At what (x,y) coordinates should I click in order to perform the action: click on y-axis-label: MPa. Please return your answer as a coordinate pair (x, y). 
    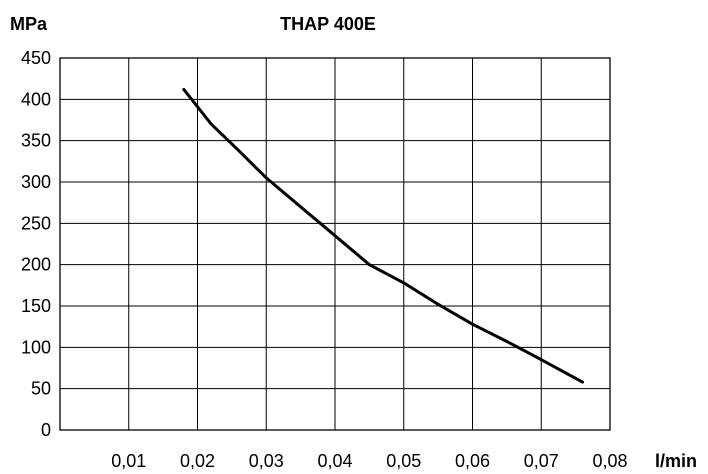
    Looking at the image, I should click on (29, 24).